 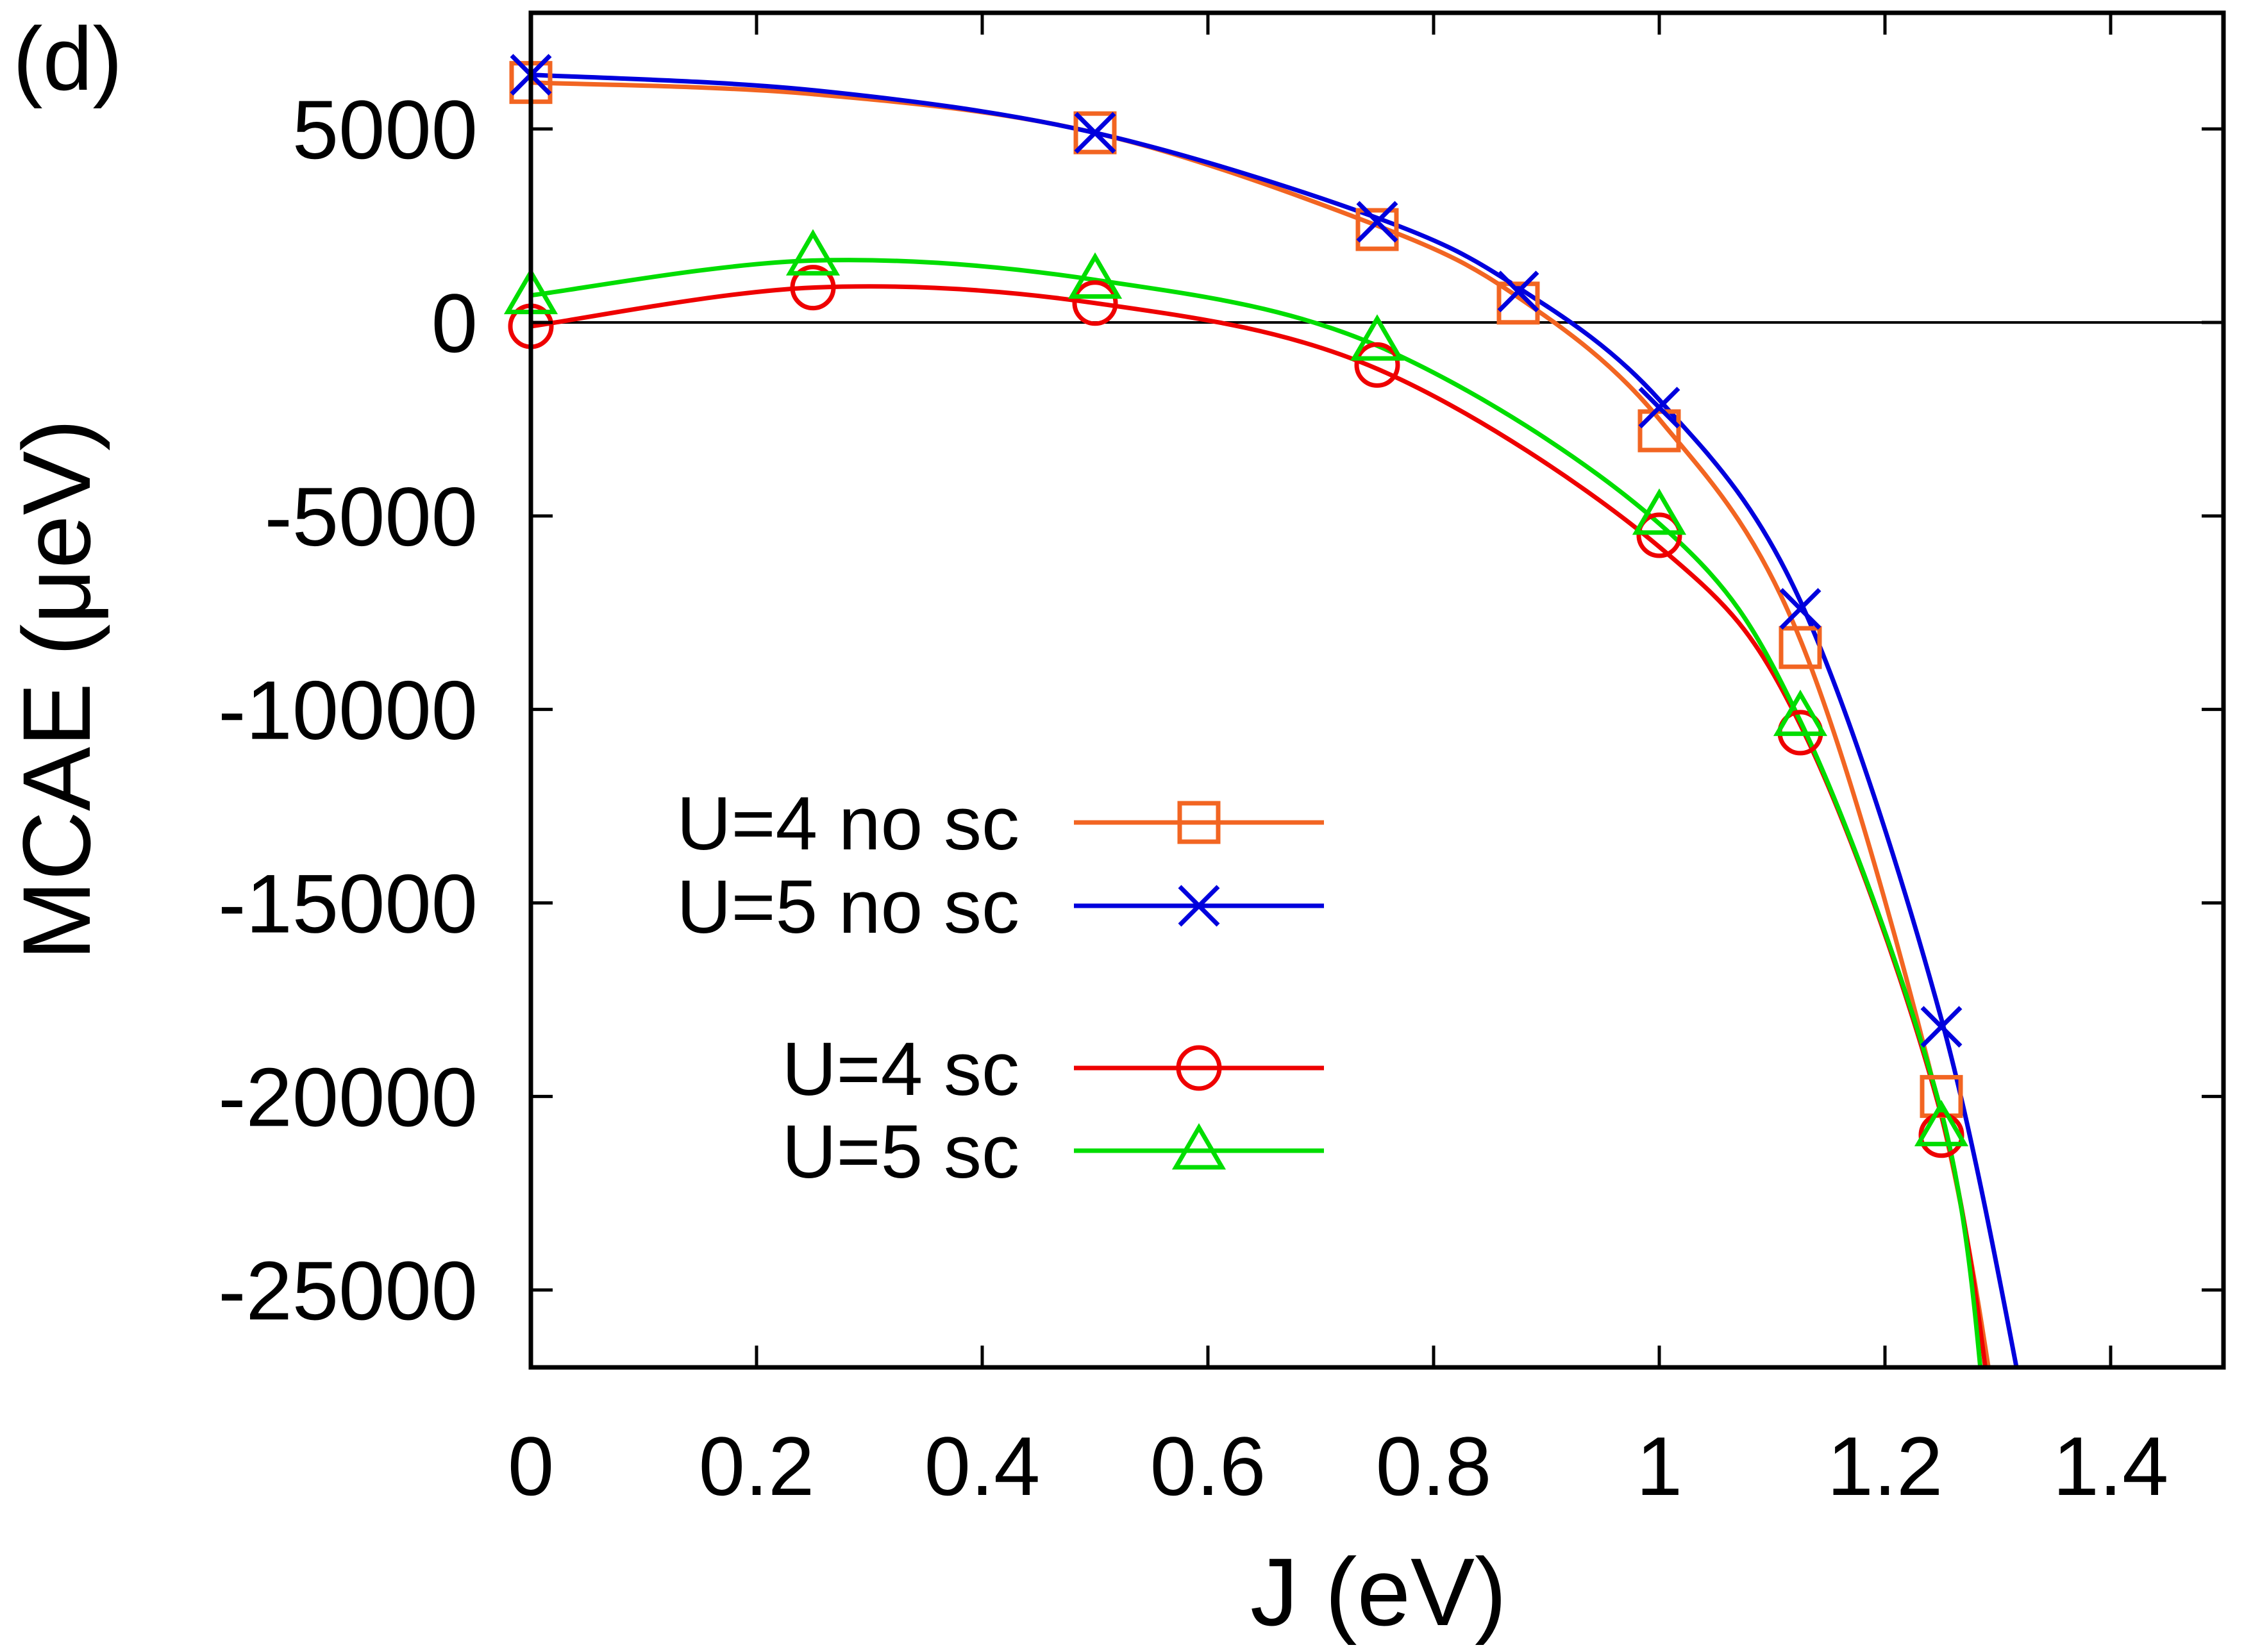 I want to click on x-tick-label: 1.2, so click(x=1885, y=1466).